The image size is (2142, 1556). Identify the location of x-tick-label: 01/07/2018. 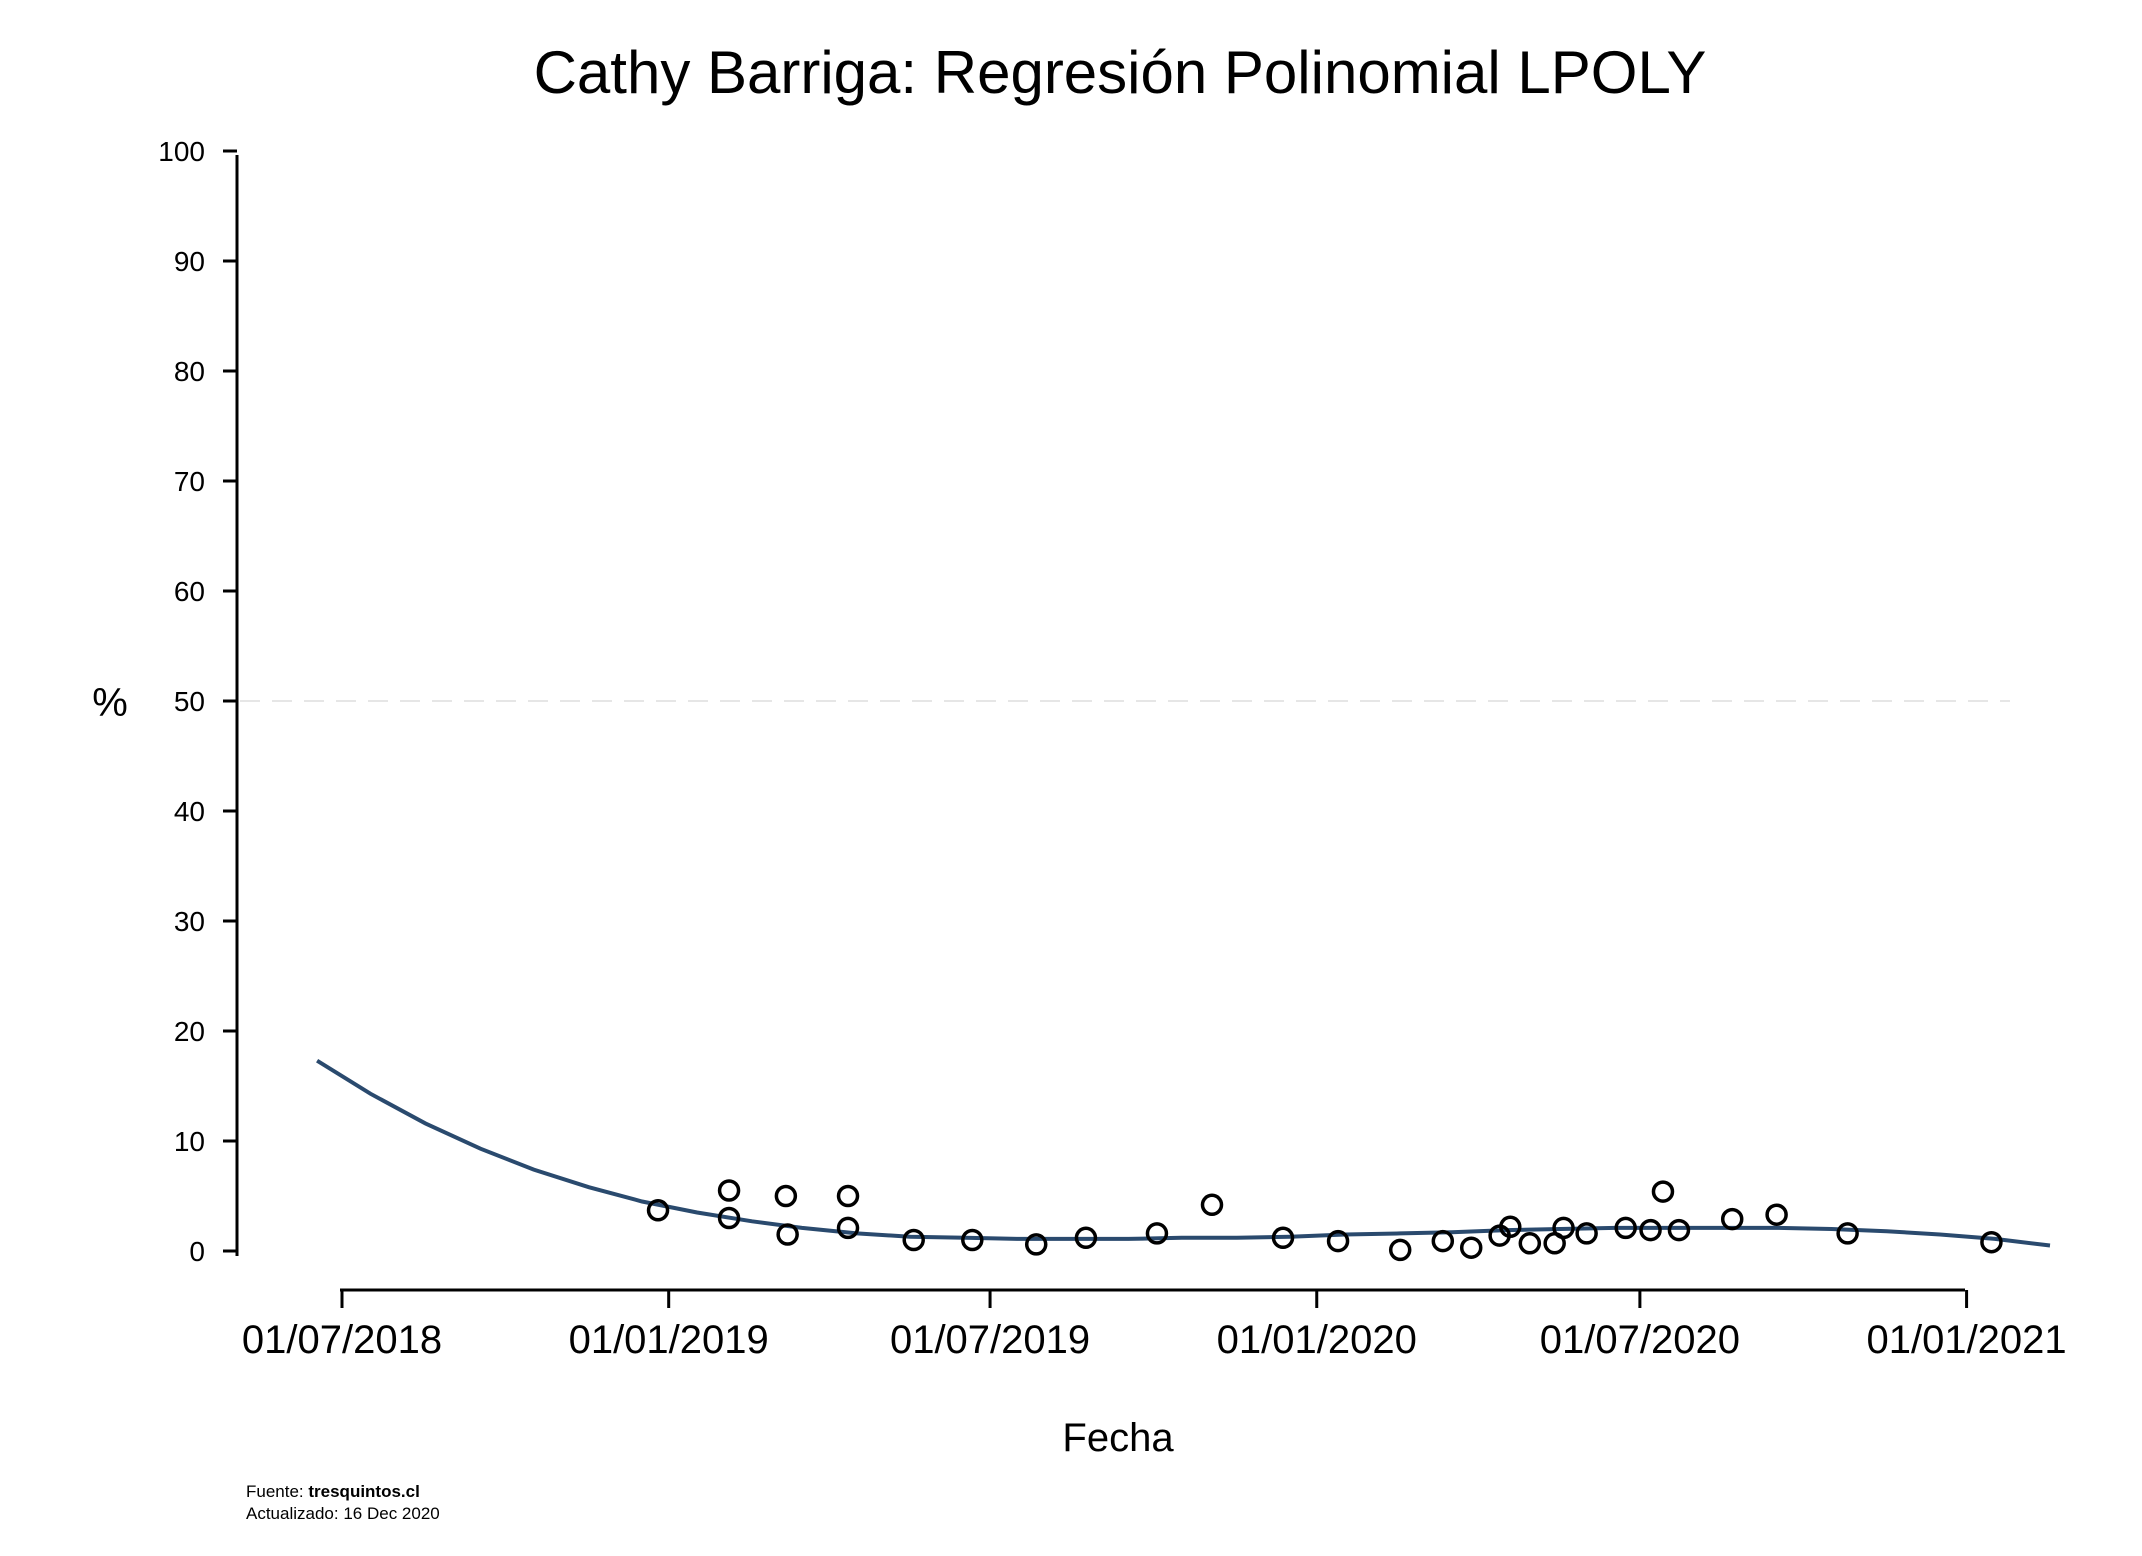
(342, 1340).